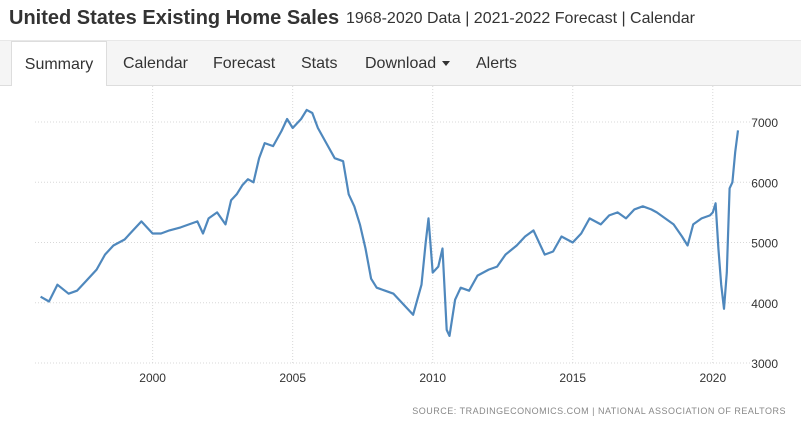 Image resolution: width=801 pixels, height=440 pixels. What do you see at coordinates (446, 64) in the screenshot?
I see `chevron-down-icon` at bounding box center [446, 64].